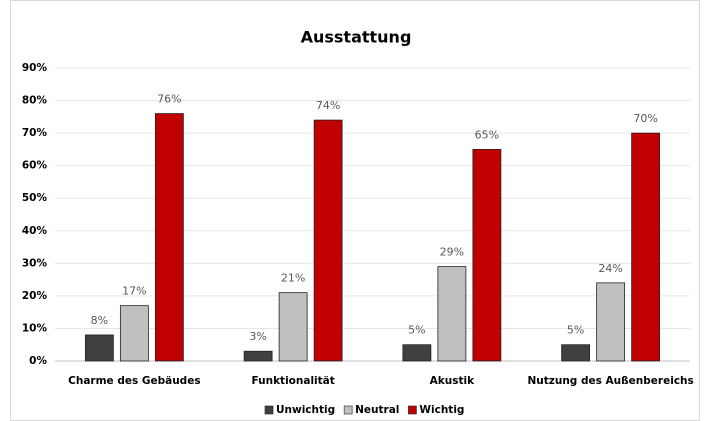 This screenshot has height=421, width=709. Describe the element at coordinates (35, 263) in the screenshot. I see `y-tick-label: 30%` at that location.